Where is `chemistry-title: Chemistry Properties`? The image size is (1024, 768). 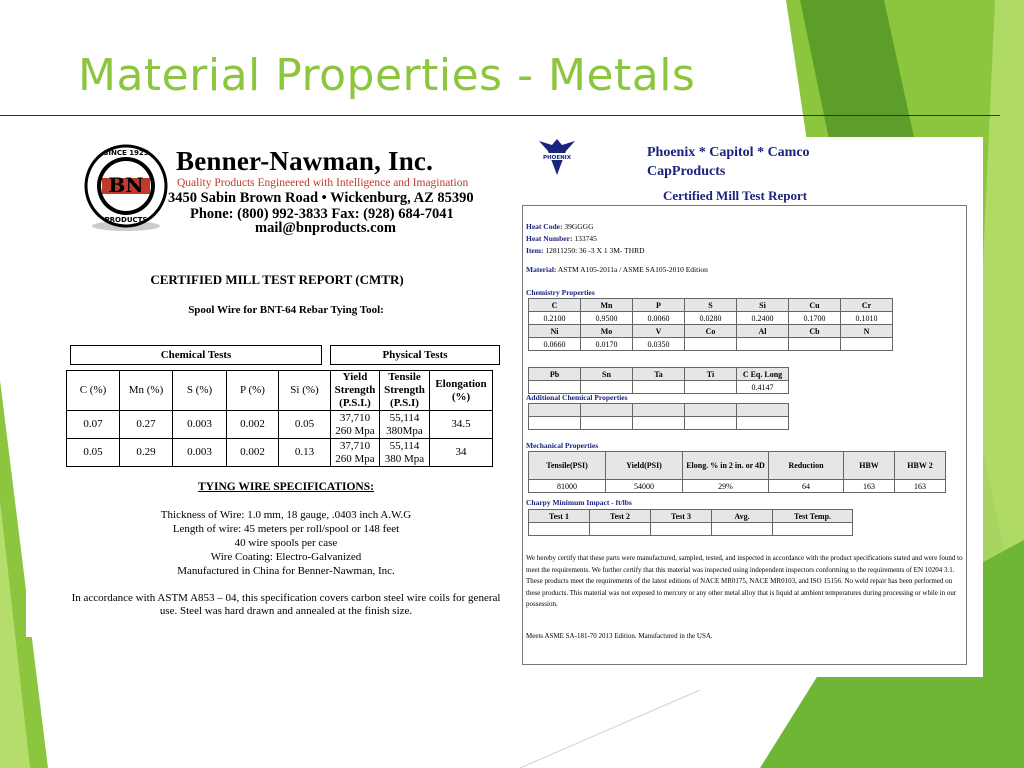 chemistry-title: Chemistry Properties is located at coordinates (560, 292).